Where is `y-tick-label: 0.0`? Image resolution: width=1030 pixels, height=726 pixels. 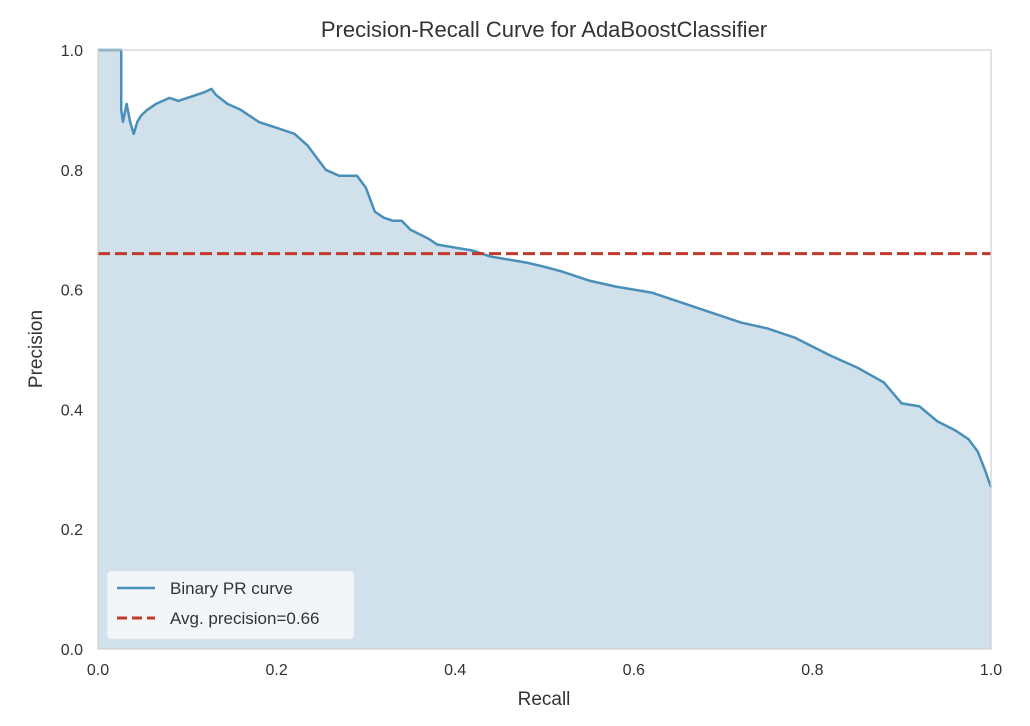
y-tick-label: 0.0 is located at coordinates (72, 650).